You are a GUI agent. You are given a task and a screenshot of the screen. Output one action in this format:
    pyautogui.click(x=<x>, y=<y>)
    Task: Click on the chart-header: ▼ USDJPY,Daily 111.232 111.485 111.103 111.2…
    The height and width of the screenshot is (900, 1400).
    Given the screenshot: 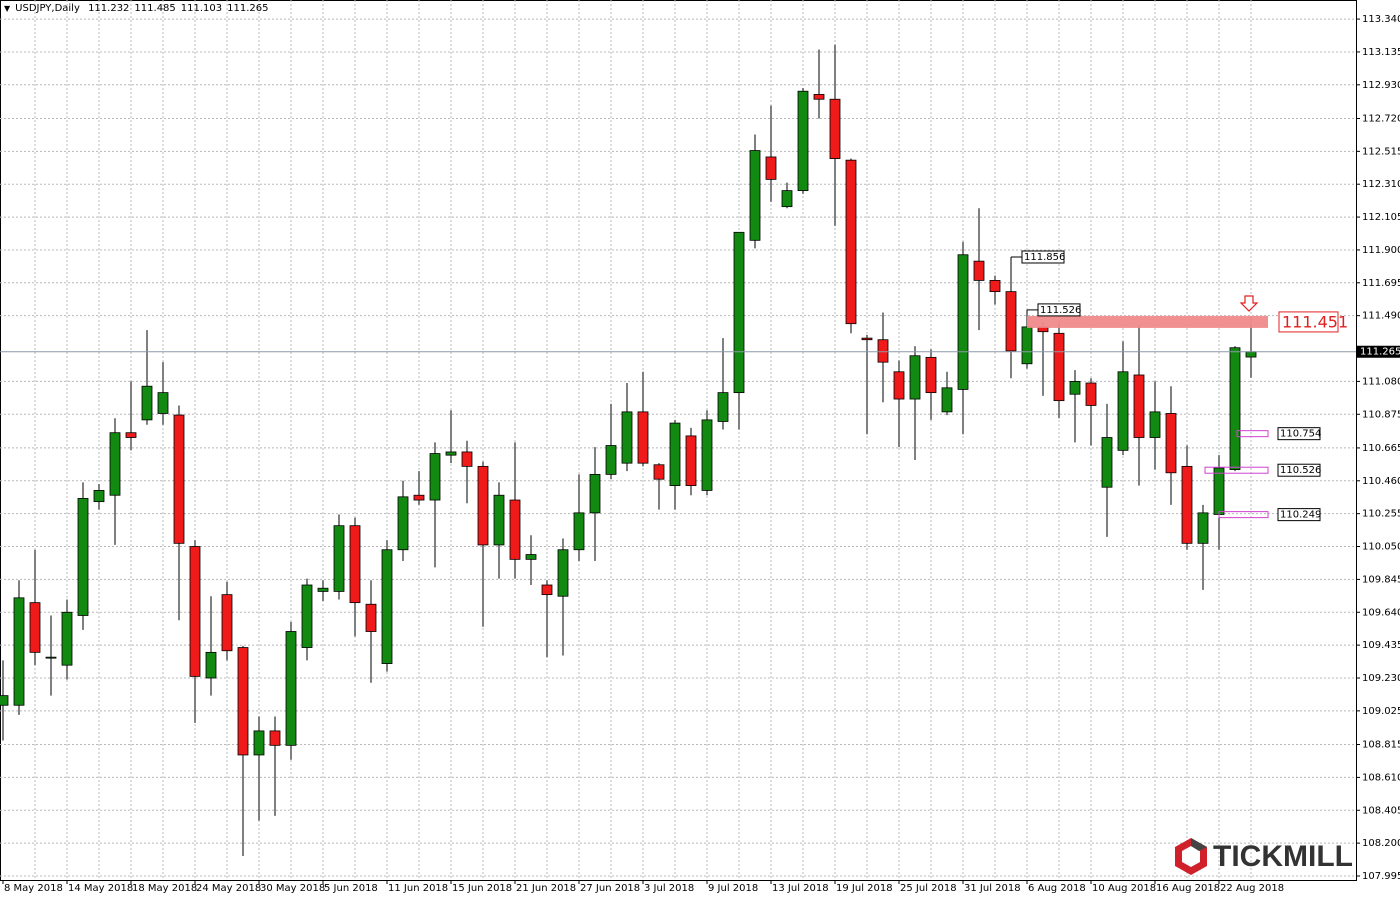 What is the action you would take?
    pyautogui.click(x=139, y=8)
    